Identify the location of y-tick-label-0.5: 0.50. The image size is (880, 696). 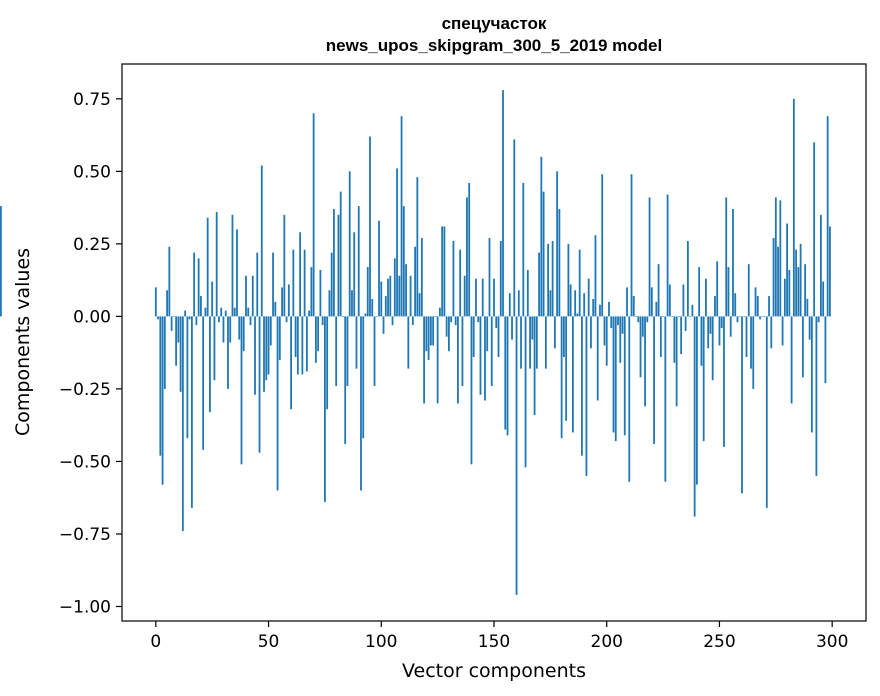
(92, 172).